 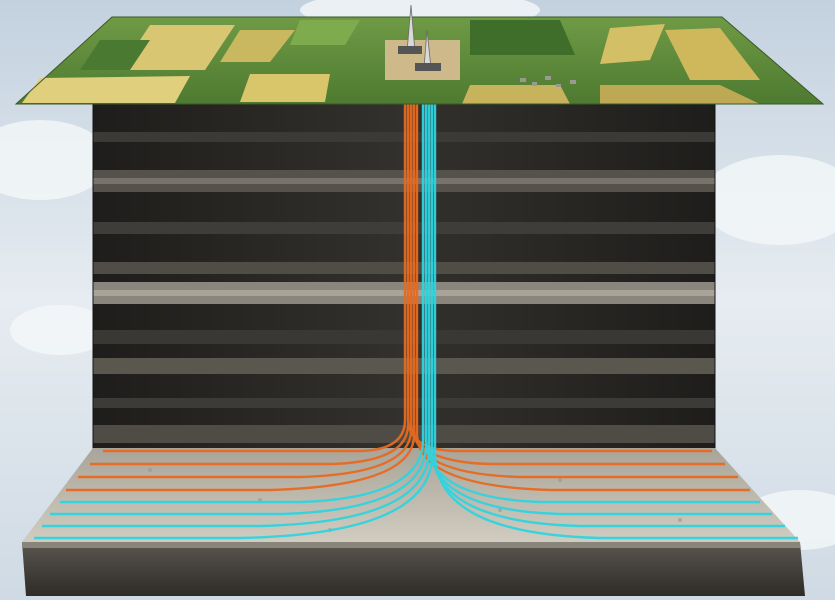 I want to click on village, so click(x=548, y=81).